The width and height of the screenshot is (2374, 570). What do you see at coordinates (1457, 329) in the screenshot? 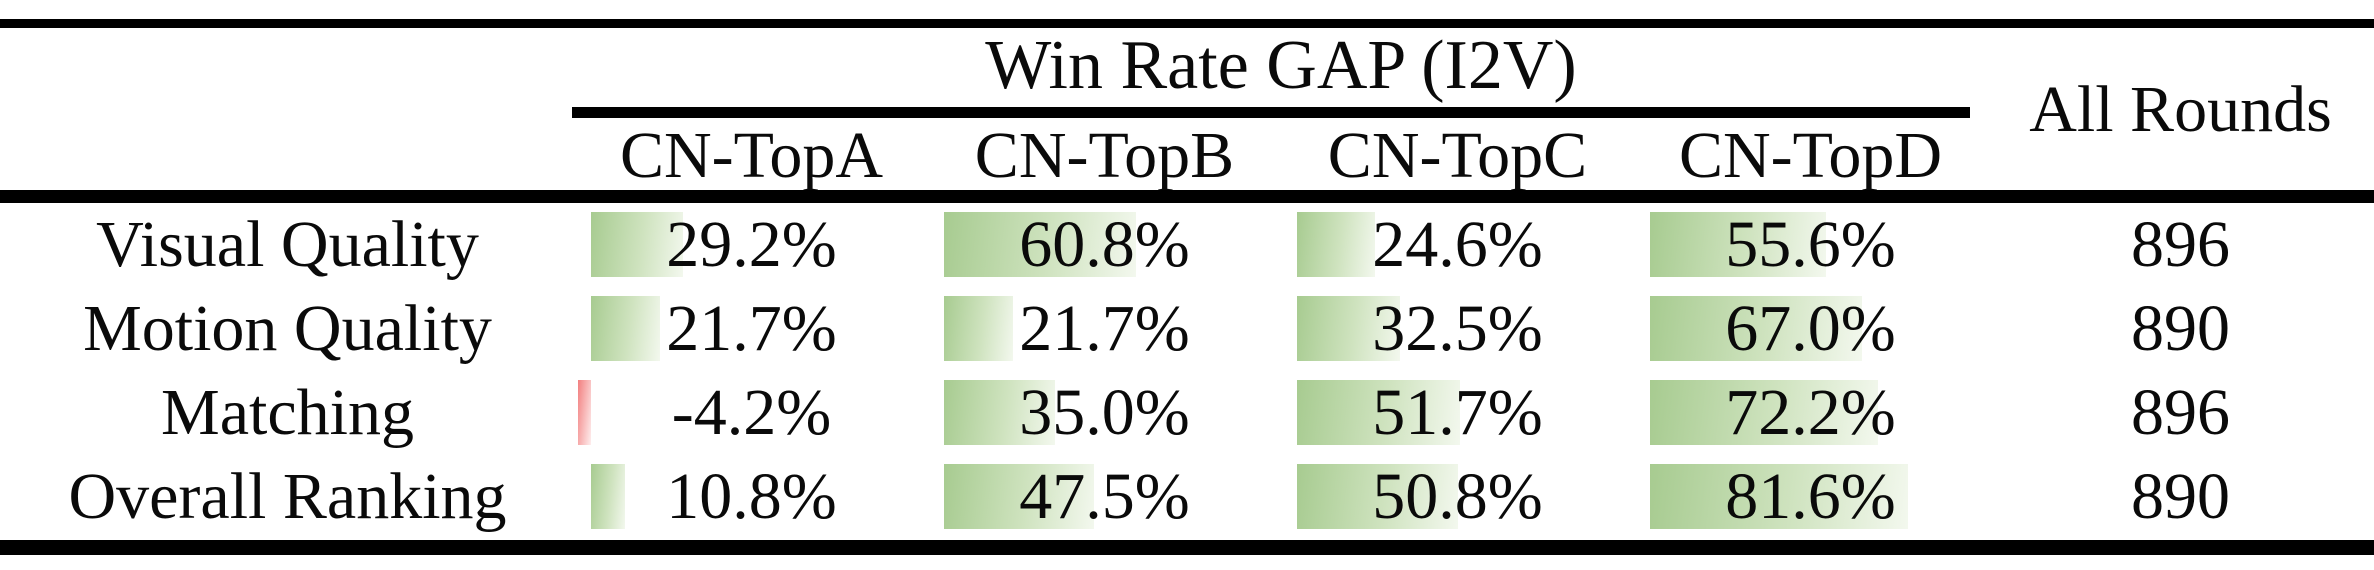
I see `data-cell: 32.5%` at bounding box center [1457, 329].